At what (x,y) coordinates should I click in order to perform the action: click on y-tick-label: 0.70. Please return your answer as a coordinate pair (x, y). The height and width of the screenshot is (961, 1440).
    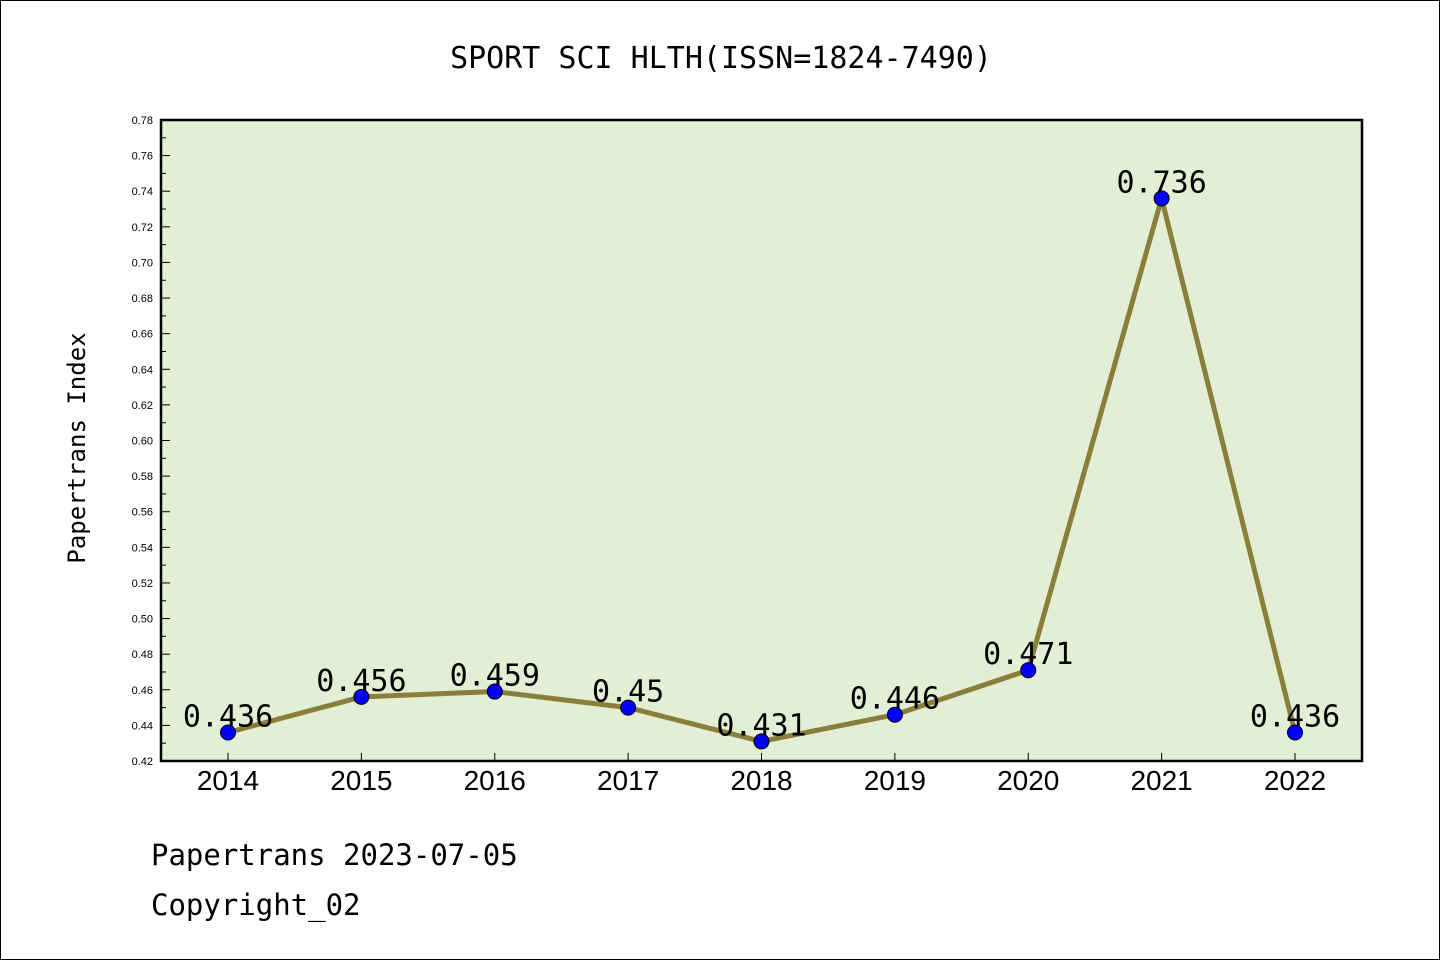
    Looking at the image, I should click on (142, 263).